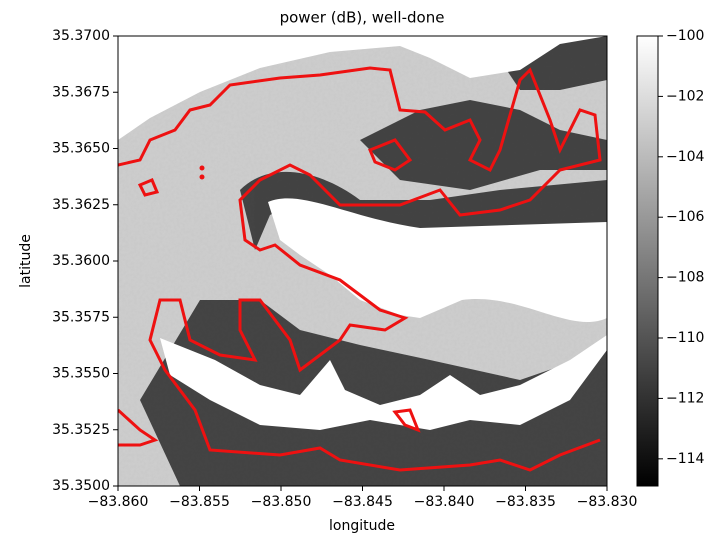 Image resolution: width=718 pixels, height=540 pixels. Describe the element at coordinates (685, 157) in the screenshot. I see `colorbar-tick-label: −104` at that location.